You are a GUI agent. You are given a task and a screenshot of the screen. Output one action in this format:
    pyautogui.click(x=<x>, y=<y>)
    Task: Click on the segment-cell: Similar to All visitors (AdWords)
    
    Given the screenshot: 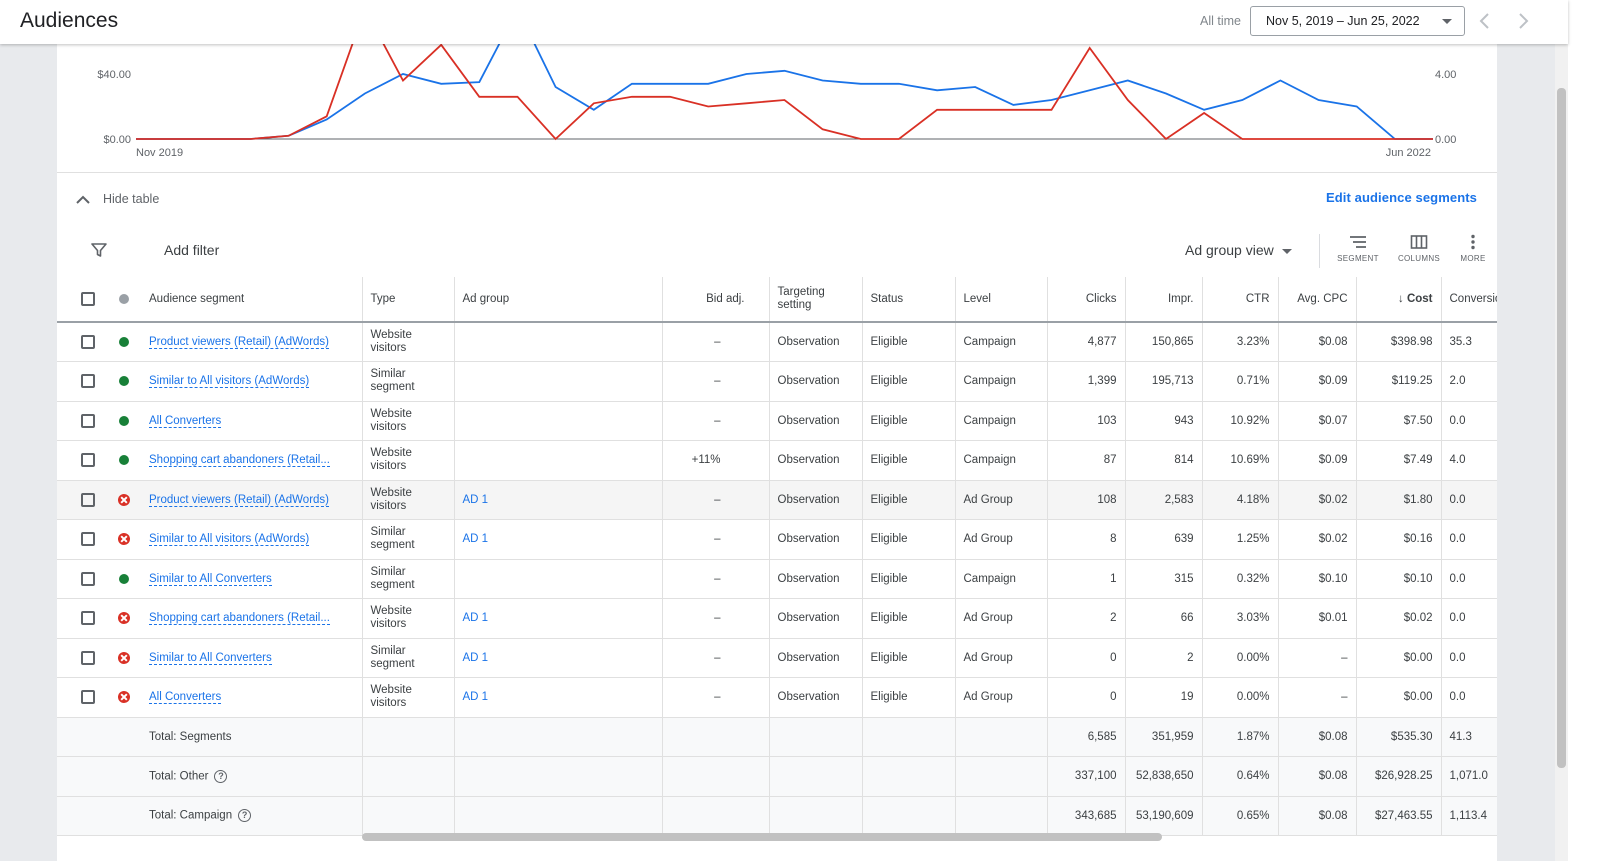 What is the action you would take?
    pyautogui.click(x=252, y=381)
    